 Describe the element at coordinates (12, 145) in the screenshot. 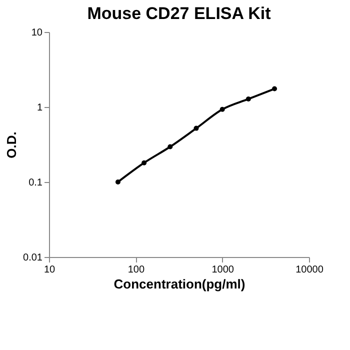

I see `y-axis-title: O.D.` at that location.